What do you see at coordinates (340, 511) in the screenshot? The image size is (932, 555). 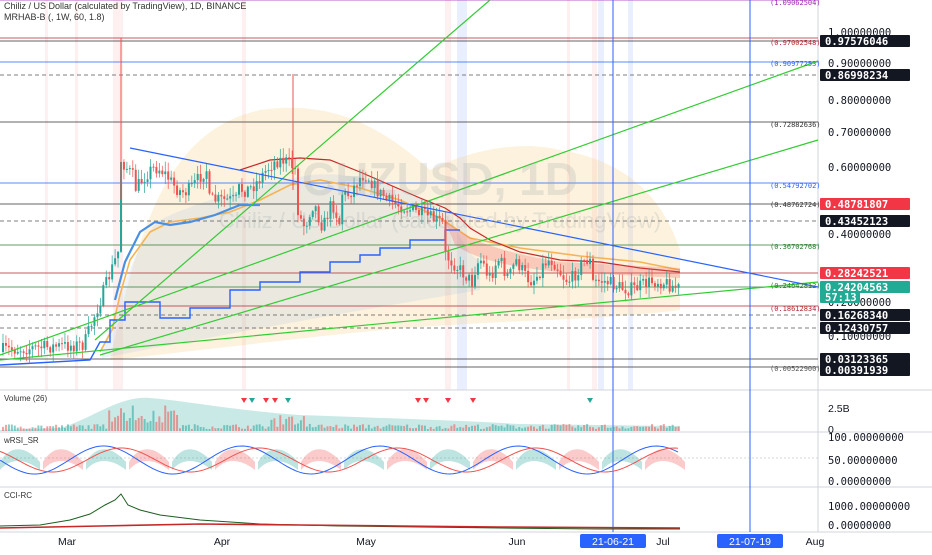 I see `cci-pane` at bounding box center [340, 511].